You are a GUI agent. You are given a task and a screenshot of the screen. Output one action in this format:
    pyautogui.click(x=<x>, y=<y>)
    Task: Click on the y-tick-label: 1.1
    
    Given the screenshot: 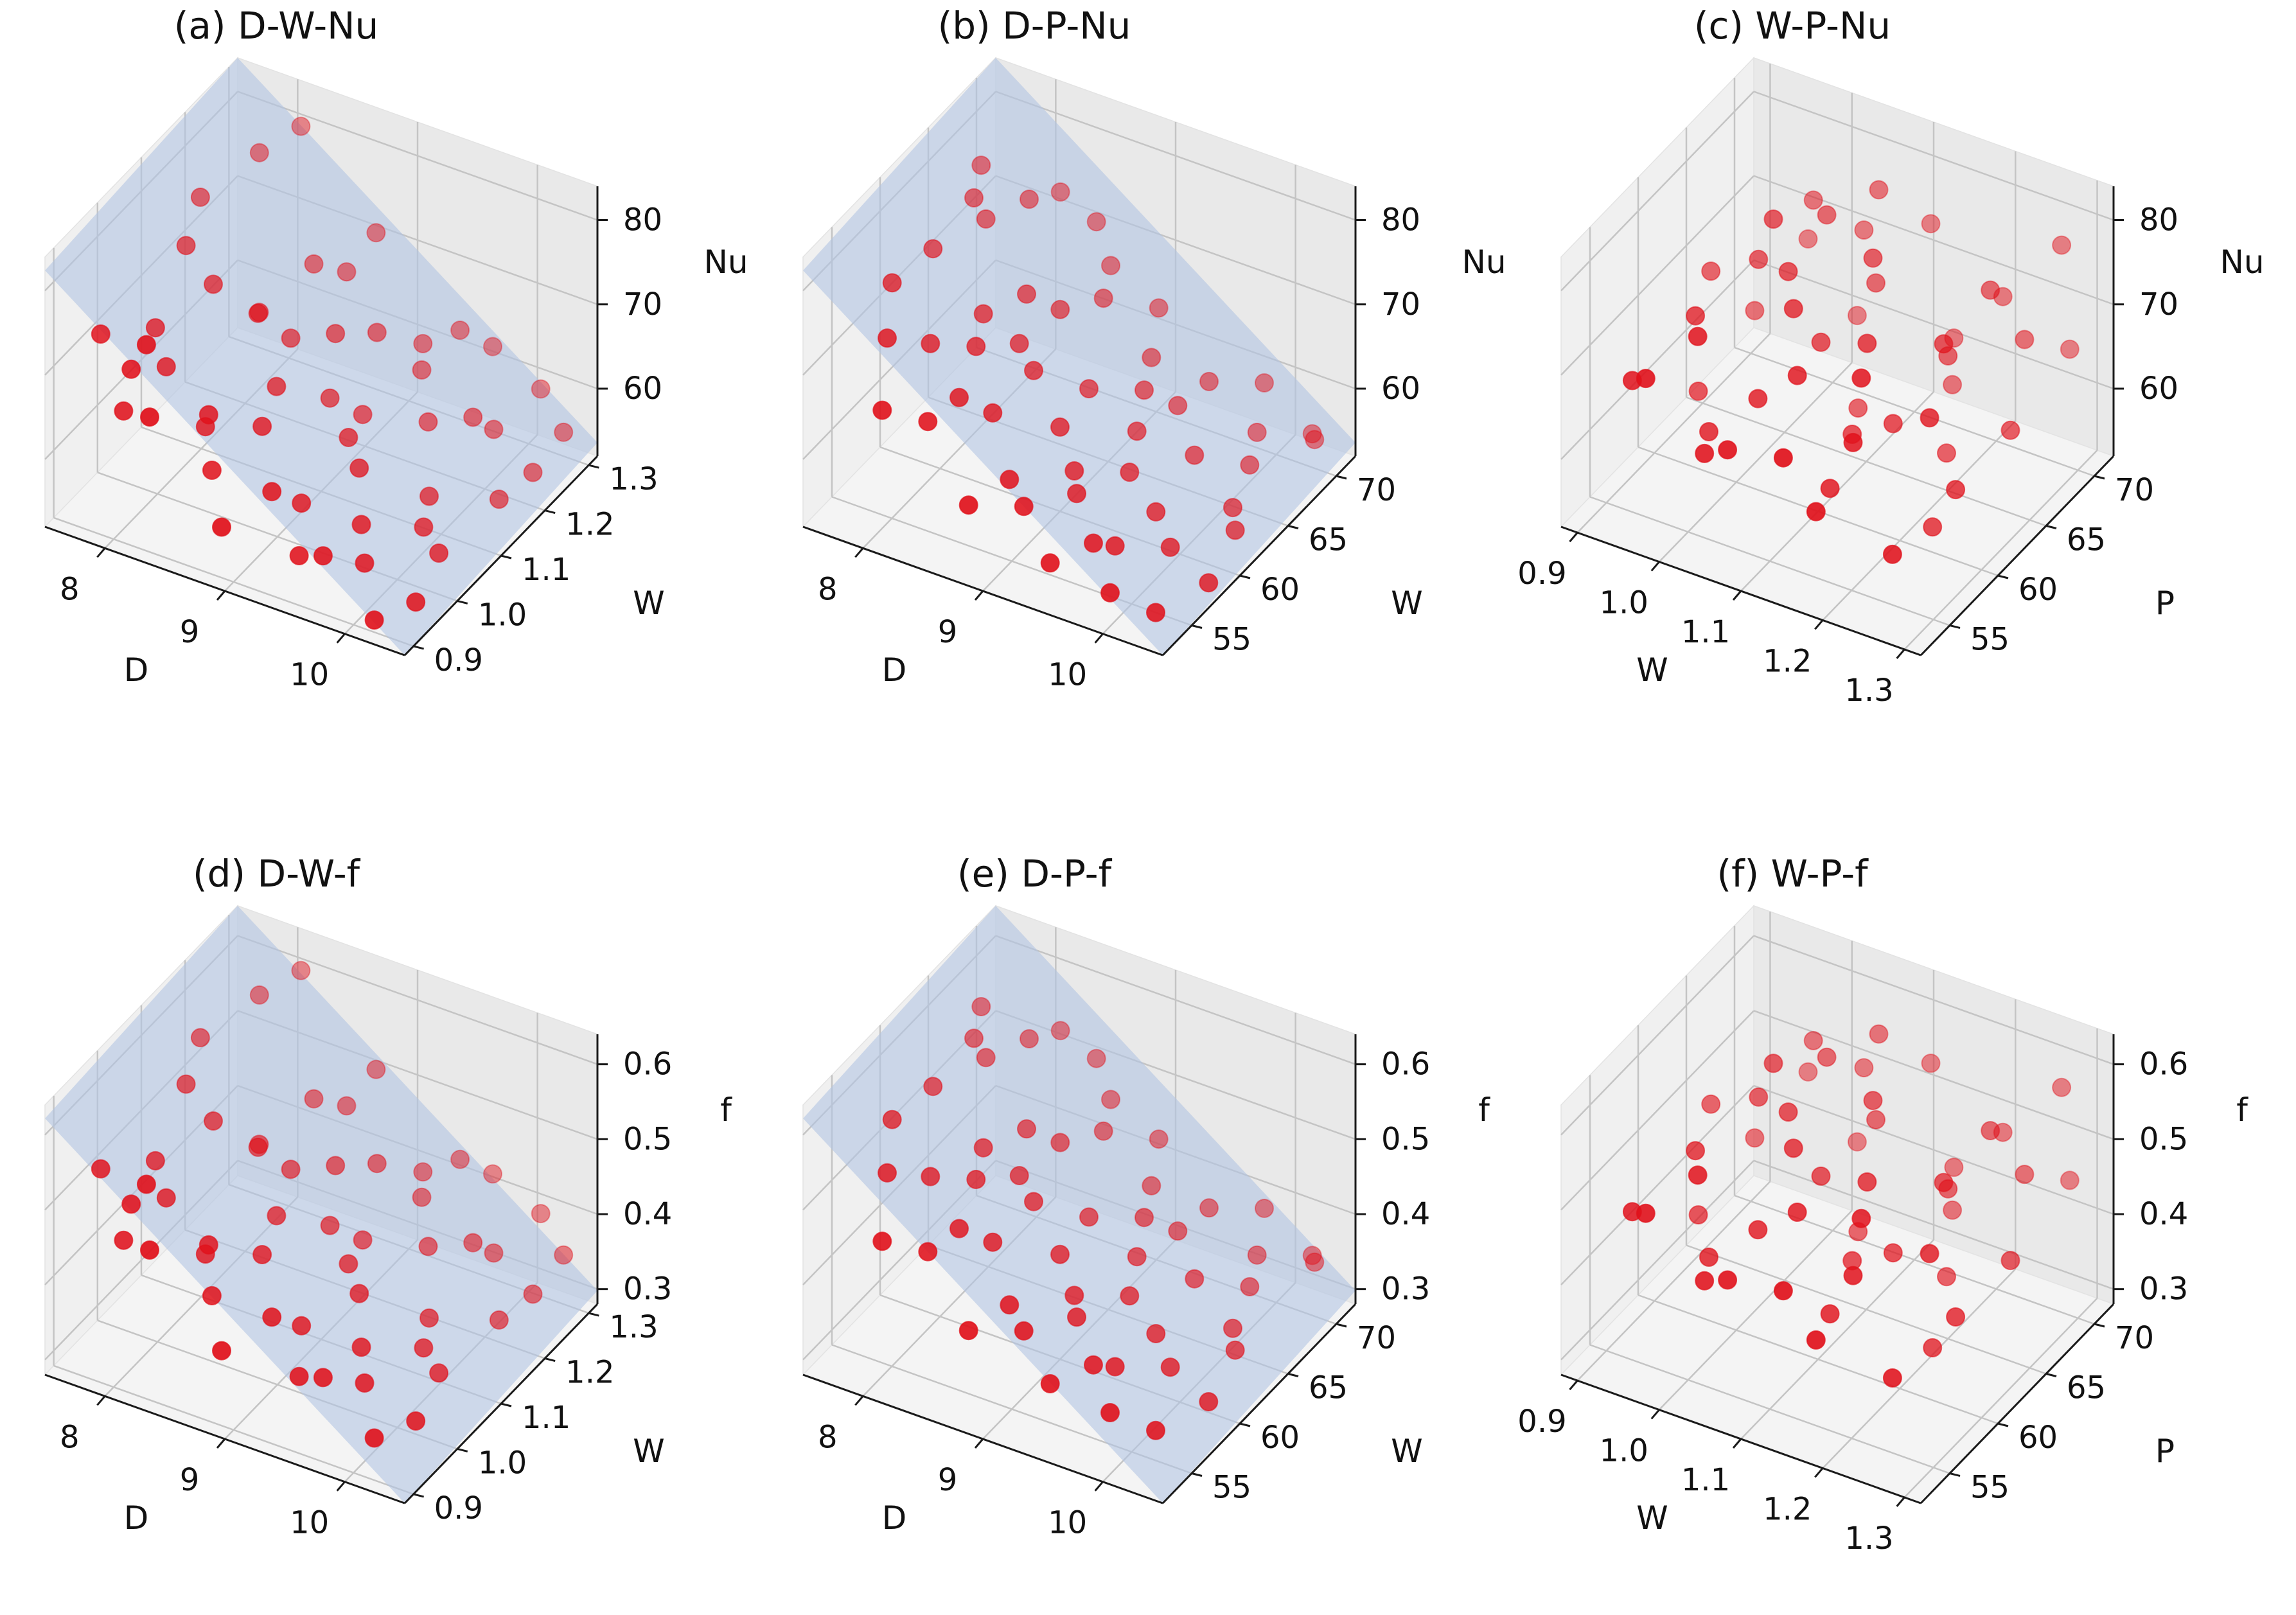 What is the action you would take?
    pyautogui.click(x=546, y=1418)
    